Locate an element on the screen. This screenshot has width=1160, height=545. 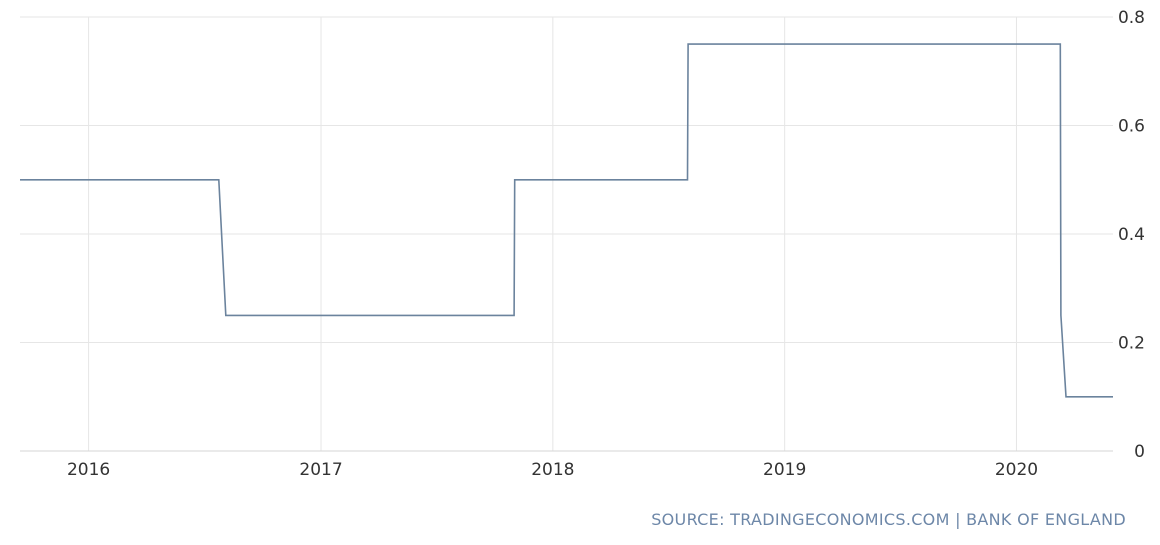
y-tick-label: 0.4 is located at coordinates (1131, 235).